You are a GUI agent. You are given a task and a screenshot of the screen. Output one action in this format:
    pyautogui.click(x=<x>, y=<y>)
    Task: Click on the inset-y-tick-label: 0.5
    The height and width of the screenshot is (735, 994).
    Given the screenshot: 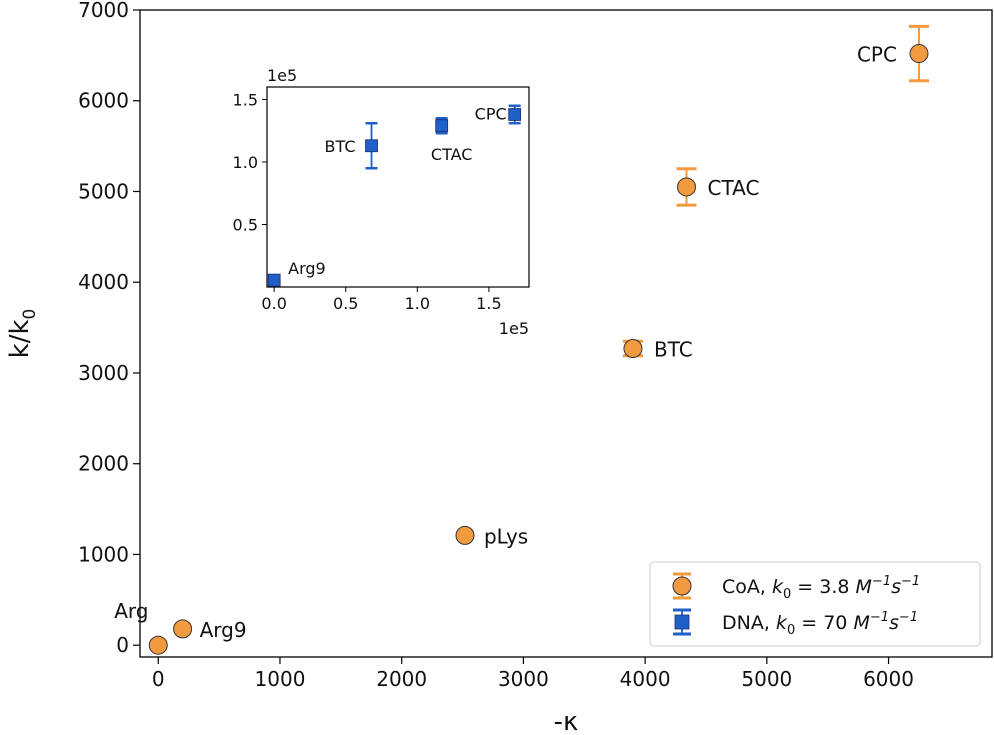 What is the action you would take?
    pyautogui.click(x=245, y=225)
    